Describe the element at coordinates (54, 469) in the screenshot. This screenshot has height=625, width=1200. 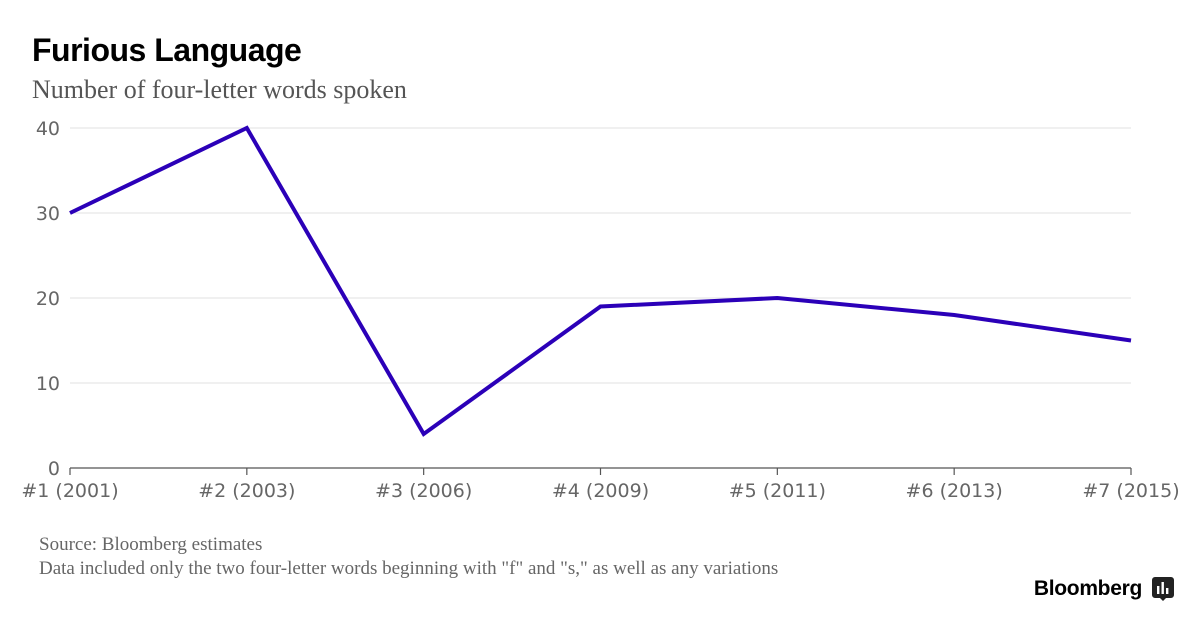
I see `y-tick-label: 0` at that location.